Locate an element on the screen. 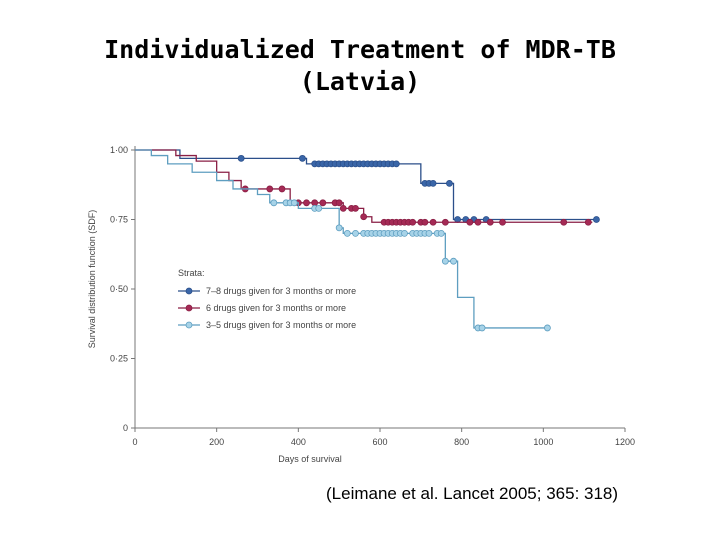 The width and height of the screenshot is (720, 540). legend-title: Strata: is located at coordinates (191, 273).